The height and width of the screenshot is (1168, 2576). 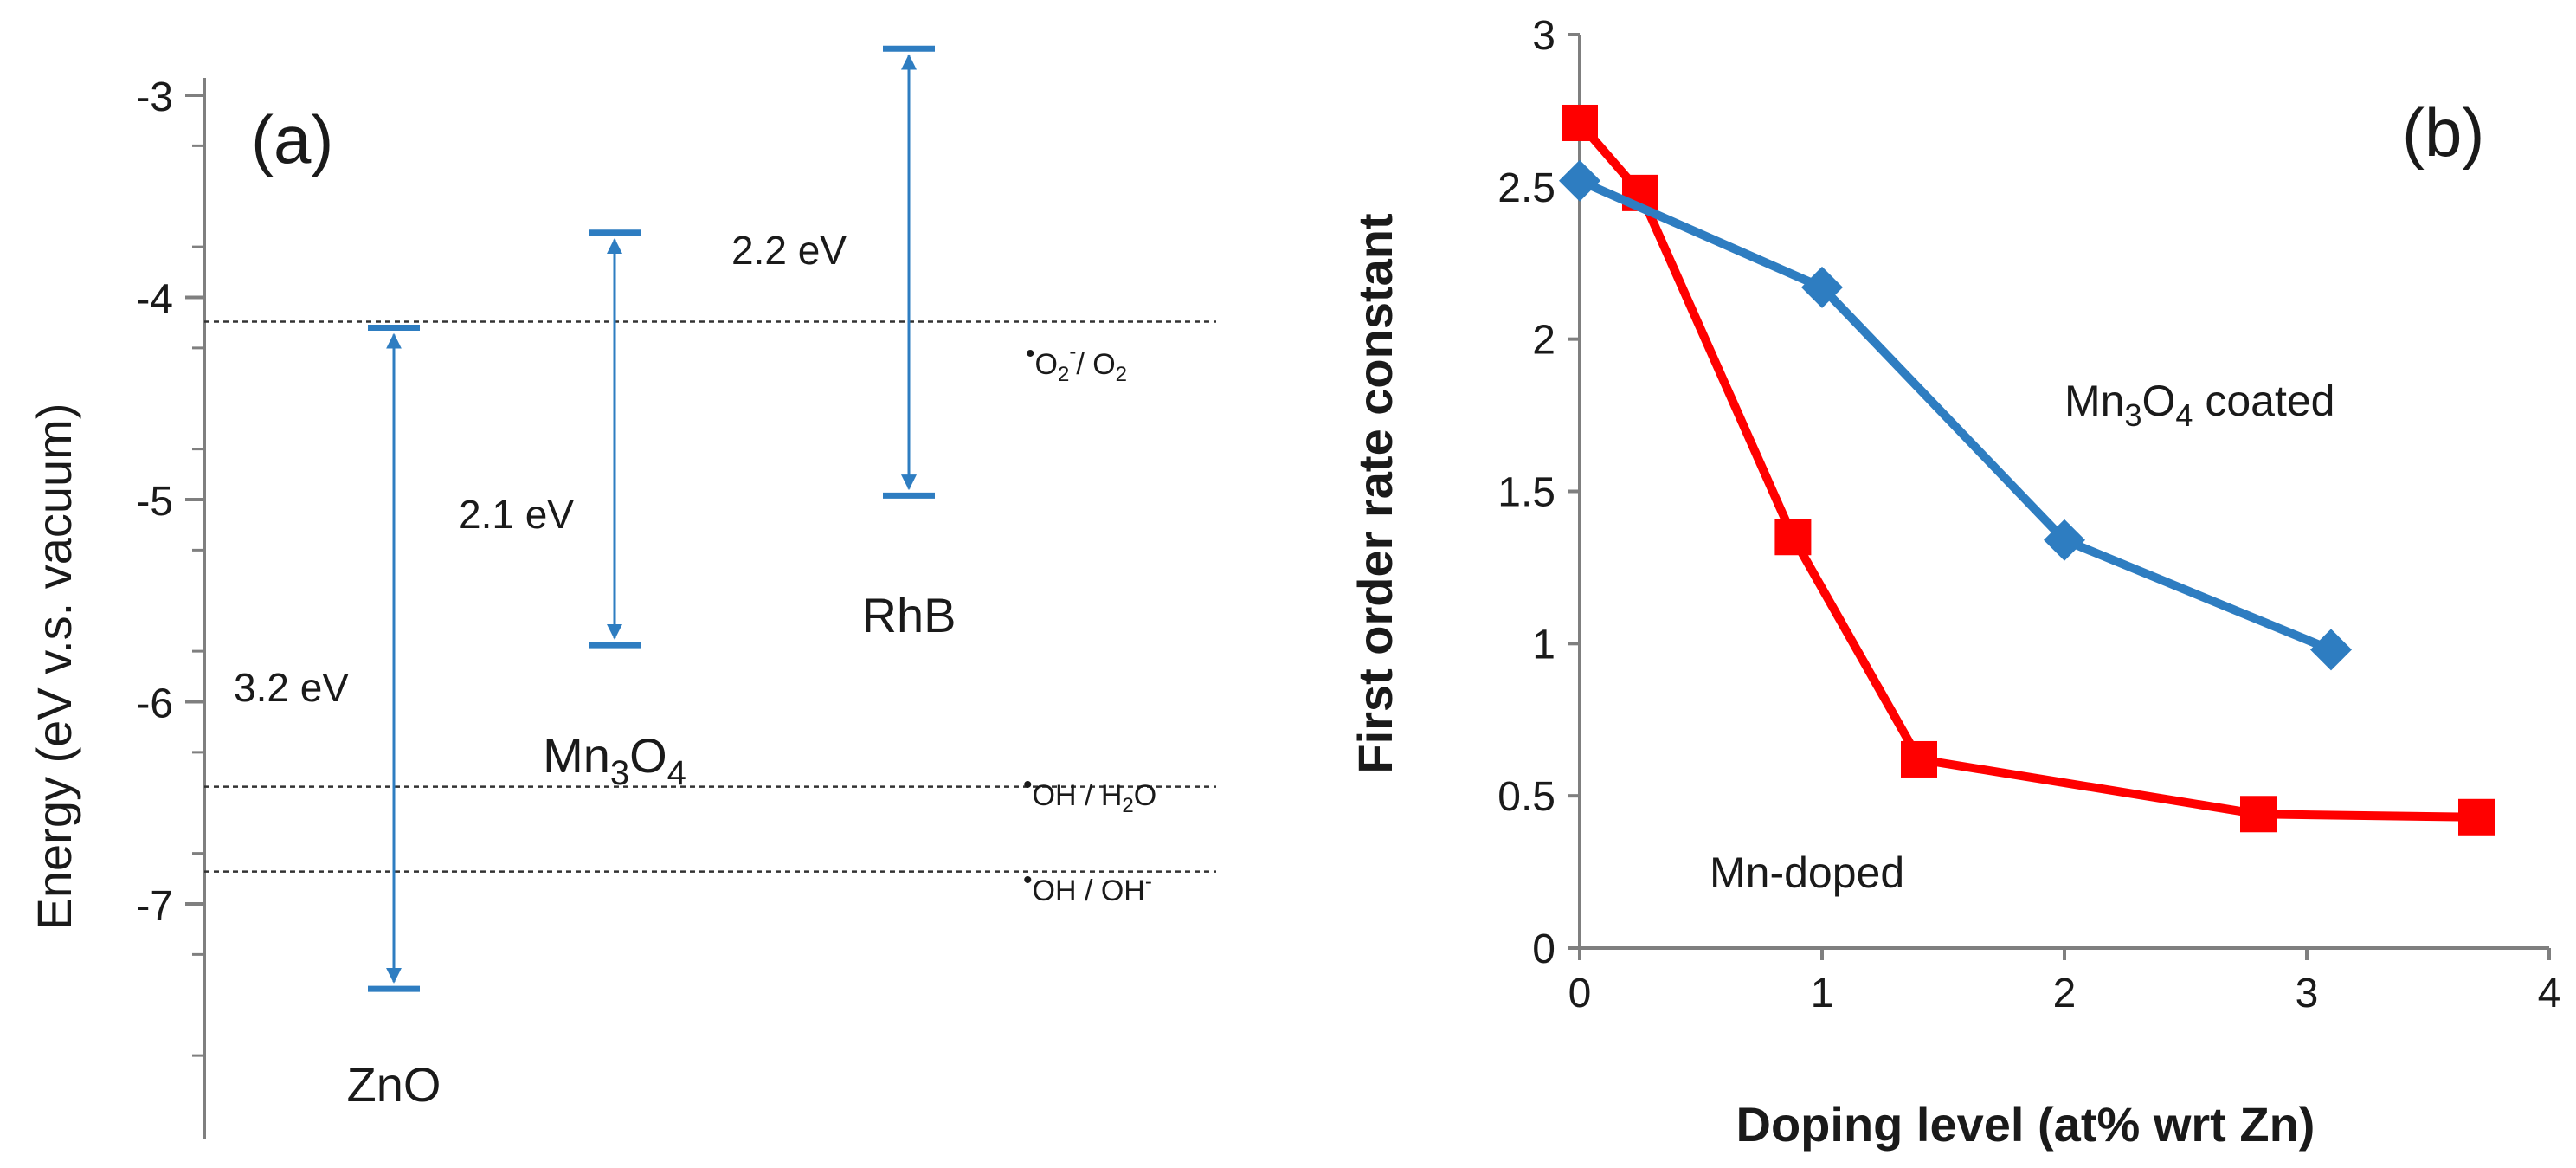 I want to click on panel-b-x-axis-label: Doping level (at% wrt Zn), so click(x=2025, y=1124).